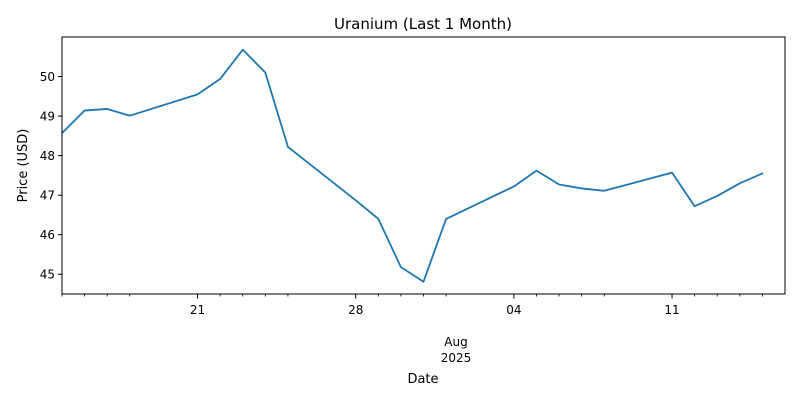  Describe the element at coordinates (671, 310) in the screenshot. I see `x-tick-label: 11` at that location.